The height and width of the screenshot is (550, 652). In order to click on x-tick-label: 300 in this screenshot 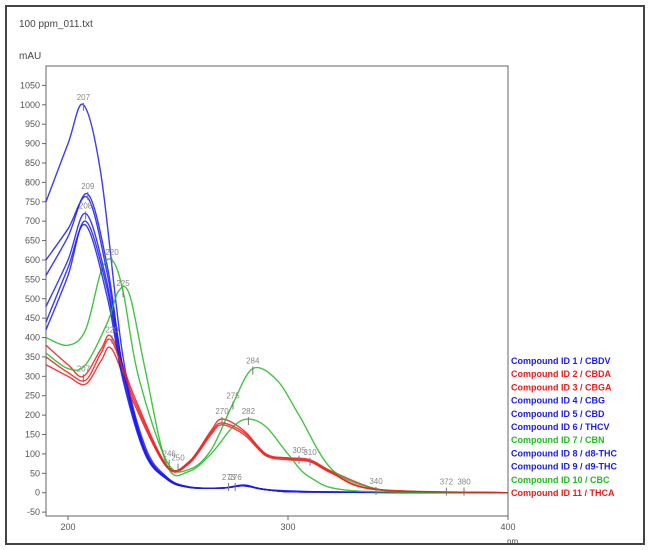, I will do `click(287, 527)`.